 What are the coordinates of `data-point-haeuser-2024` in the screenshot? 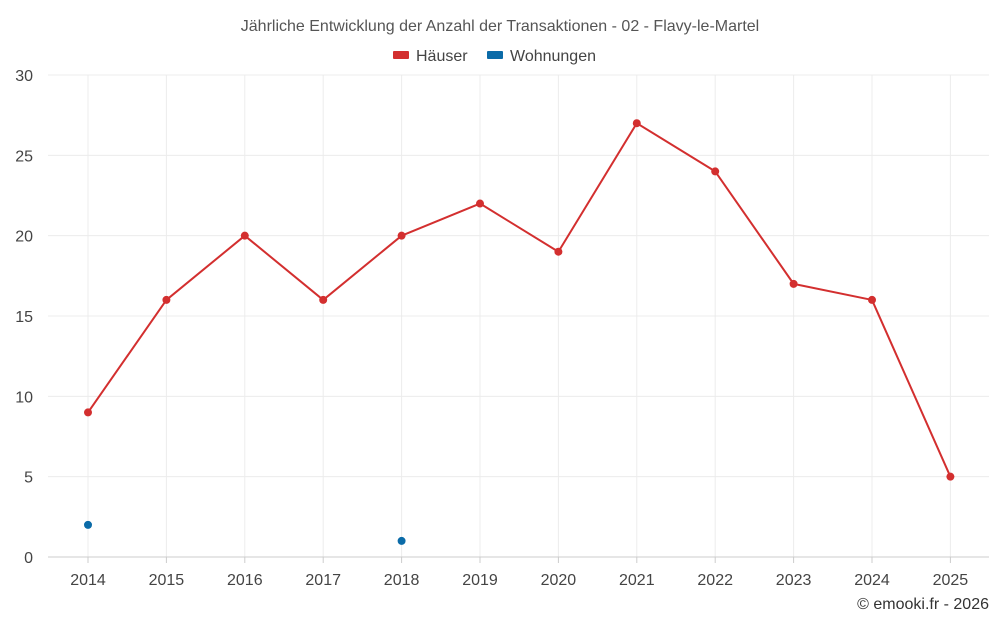 It's located at (872, 299).